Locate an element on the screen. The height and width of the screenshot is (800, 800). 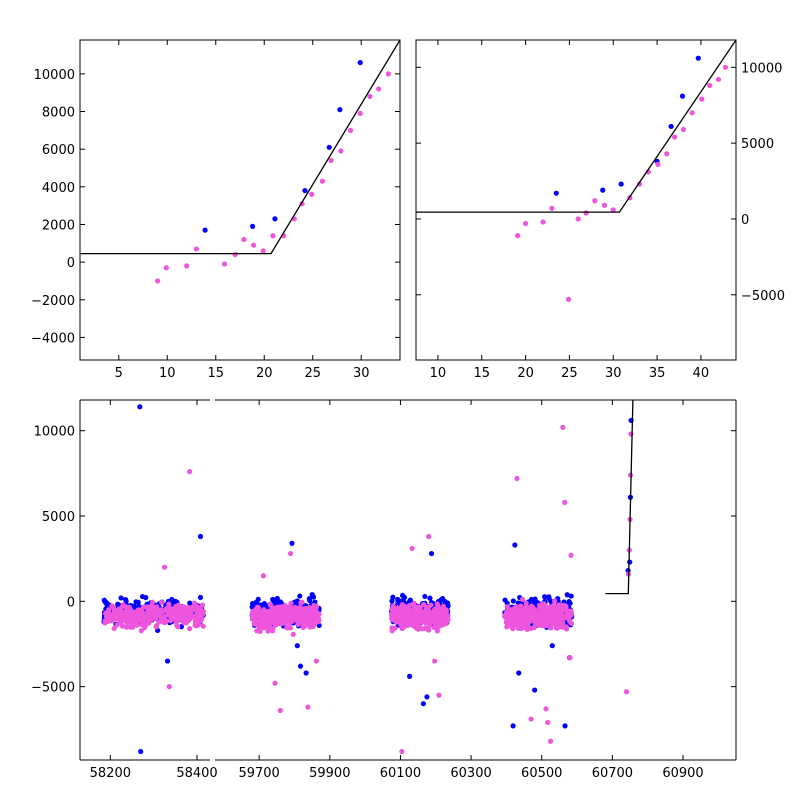
x-tick-label: 58400 is located at coordinates (196, 773).